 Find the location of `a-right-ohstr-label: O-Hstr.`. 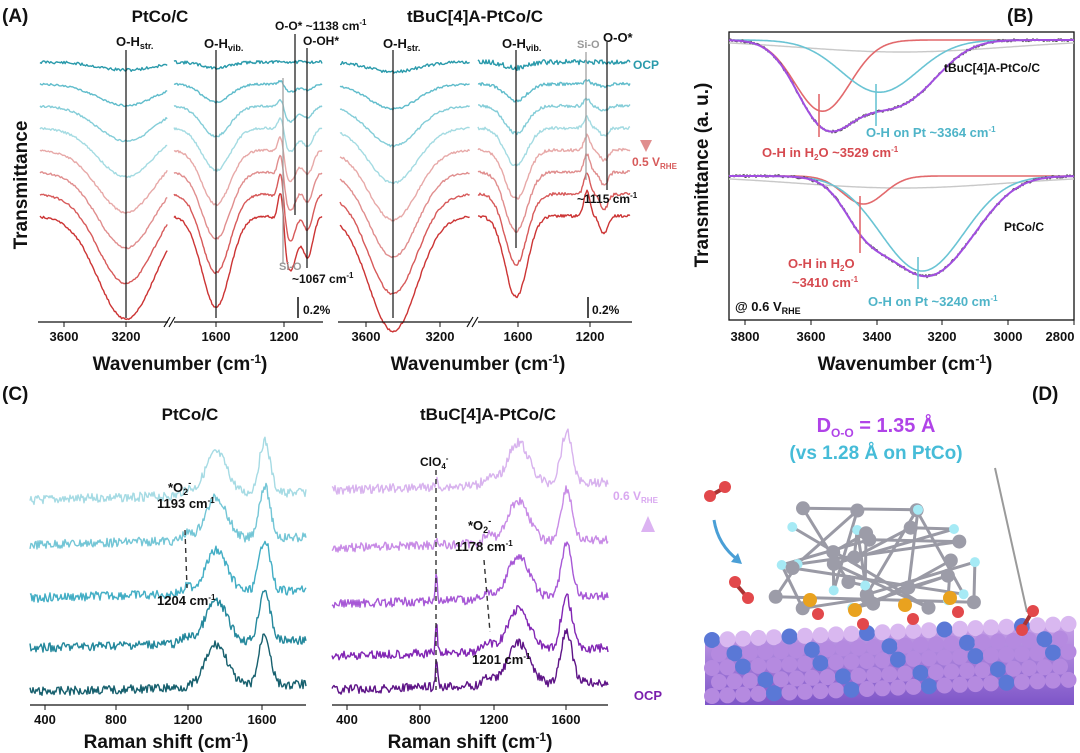

a-right-ohstr-label: O-Hstr. is located at coordinates (401, 44).